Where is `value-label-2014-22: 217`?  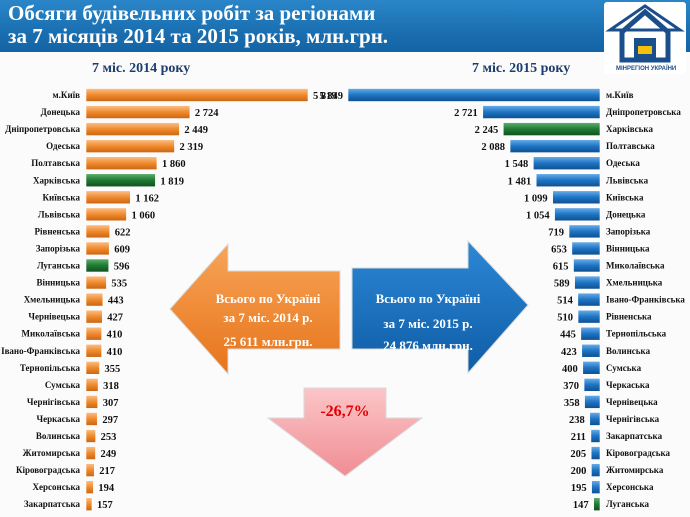
value-label-2014-22: 217 is located at coordinates (107, 471).